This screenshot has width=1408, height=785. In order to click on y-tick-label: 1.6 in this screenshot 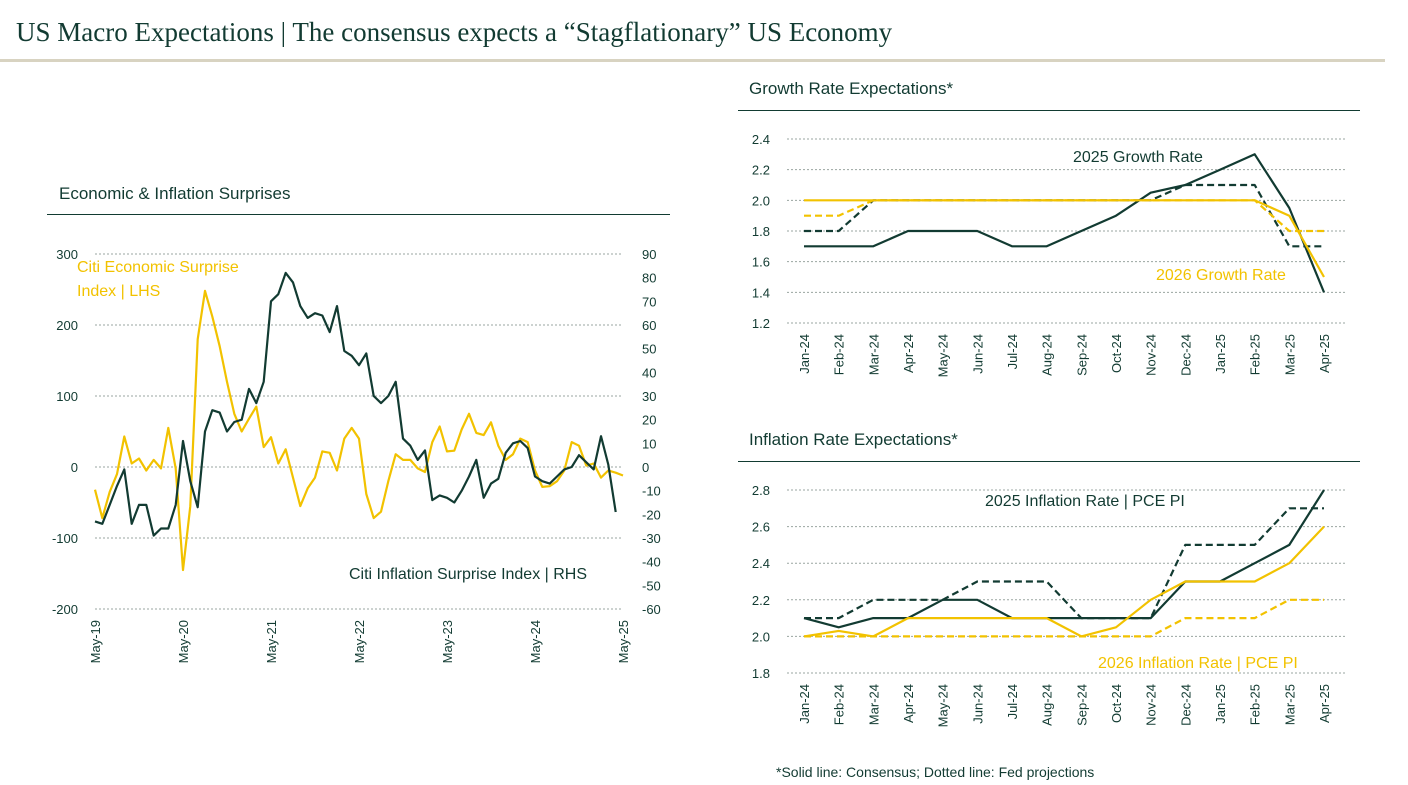, I will do `click(761, 262)`.